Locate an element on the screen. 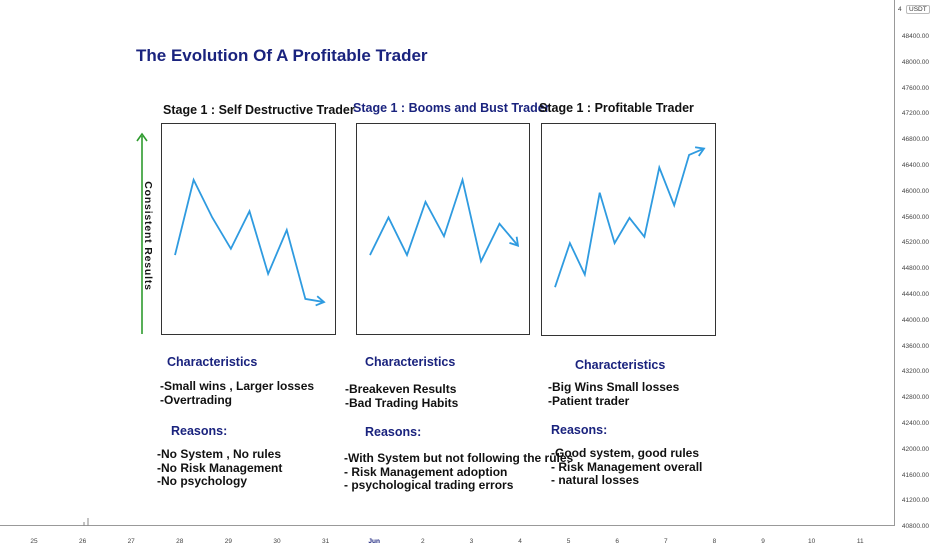  price-tick-label: 40800.00 is located at coordinates (912, 526).